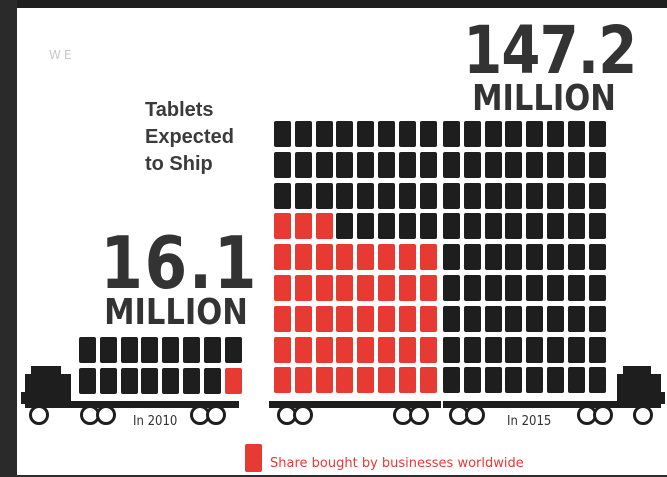 The image size is (667, 477). What do you see at coordinates (397, 463) in the screenshot?
I see `legend-label: Share bought by businesses worldwide` at bounding box center [397, 463].